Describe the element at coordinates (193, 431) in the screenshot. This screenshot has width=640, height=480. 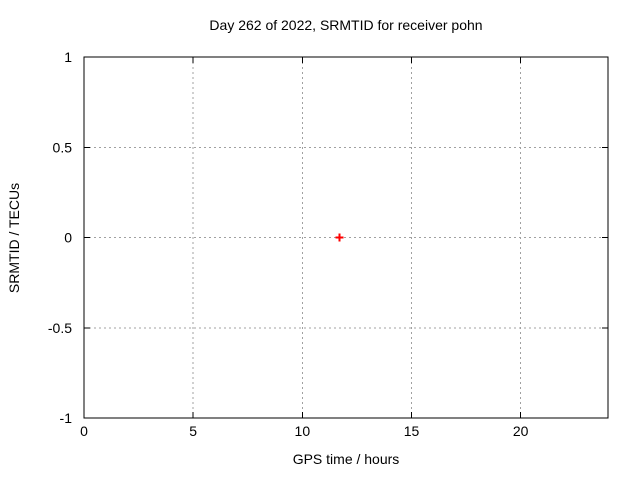
I see `x-tick-label: 5` at that location.